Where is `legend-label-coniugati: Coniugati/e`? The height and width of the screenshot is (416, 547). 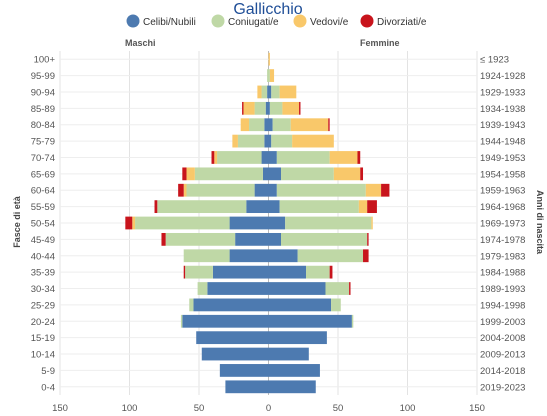 legend-label-coniugati: Coniugati/e is located at coordinates (253, 22).